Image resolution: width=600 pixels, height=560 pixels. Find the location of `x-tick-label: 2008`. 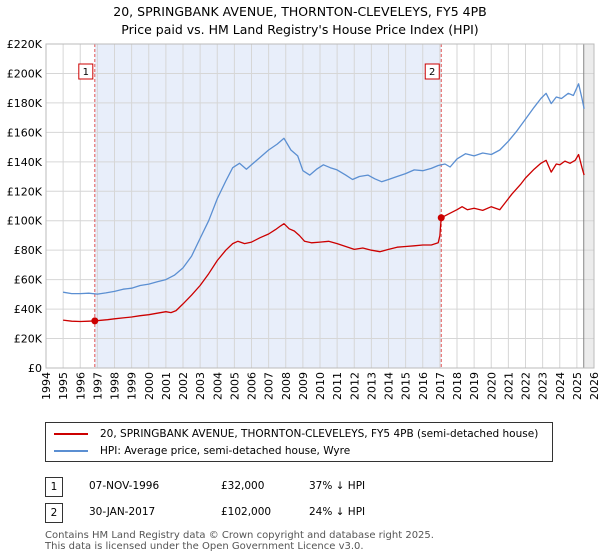

x-tick-label: 2008 is located at coordinates (286, 386).